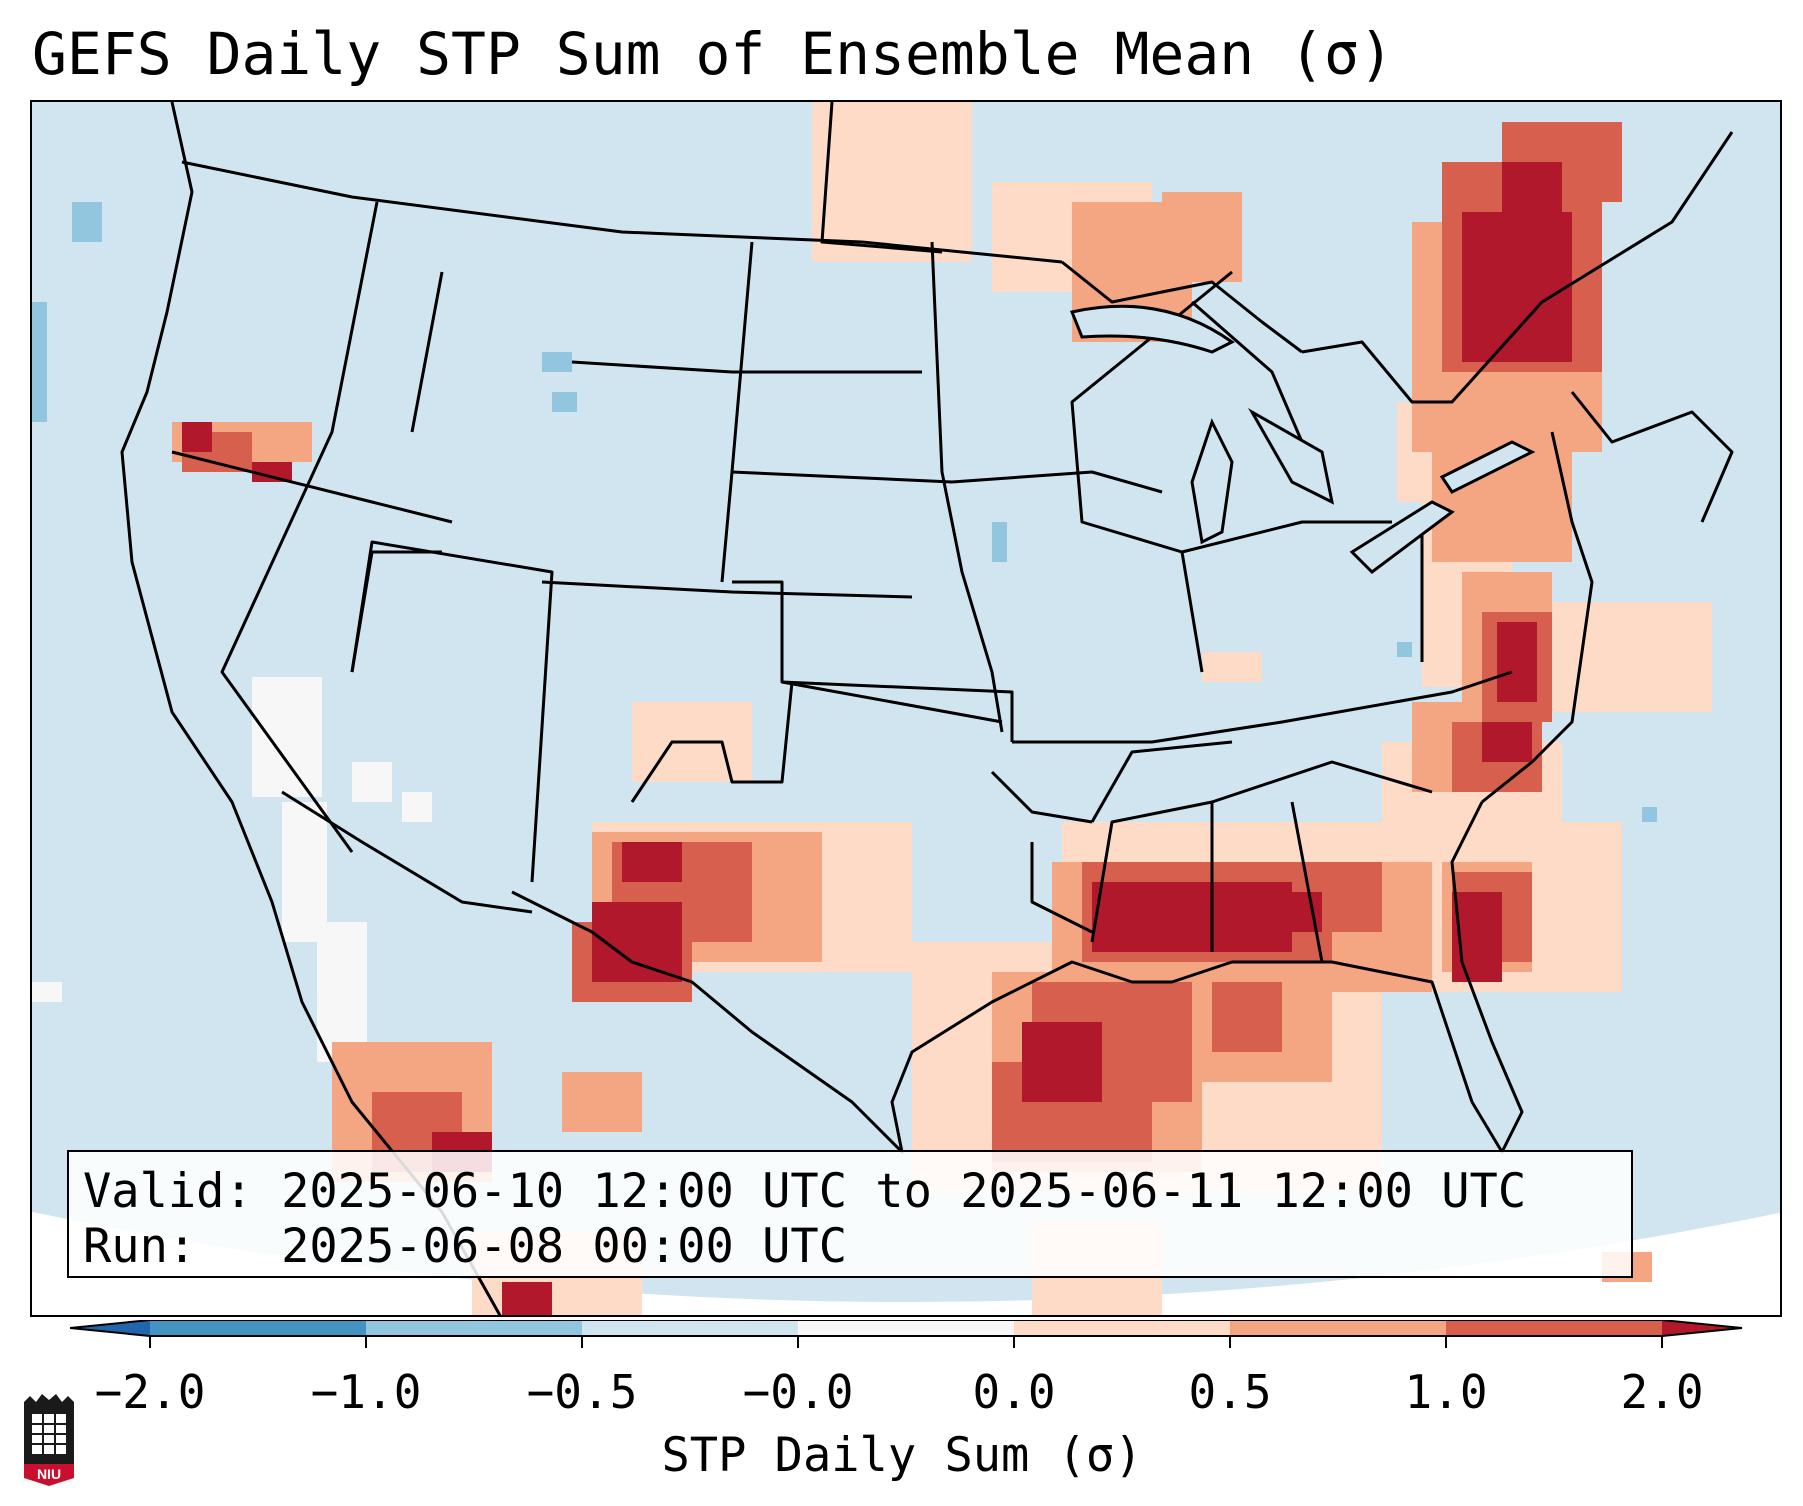  What do you see at coordinates (49, 1474) in the screenshot?
I see `svg-text: NIU` at bounding box center [49, 1474].